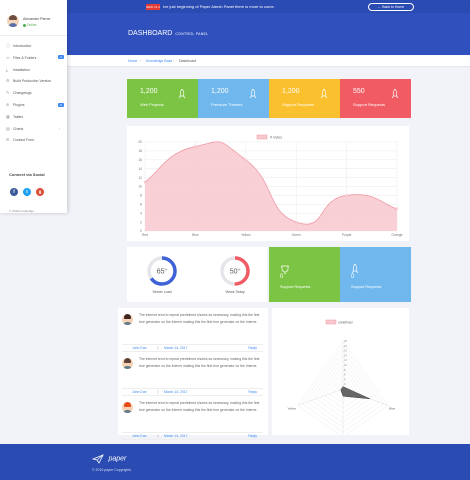 The height and width of the screenshot is (480, 470). What do you see at coordinates (345, 379) in the screenshot?
I see `radar-tick-label: 4` at bounding box center [345, 379].